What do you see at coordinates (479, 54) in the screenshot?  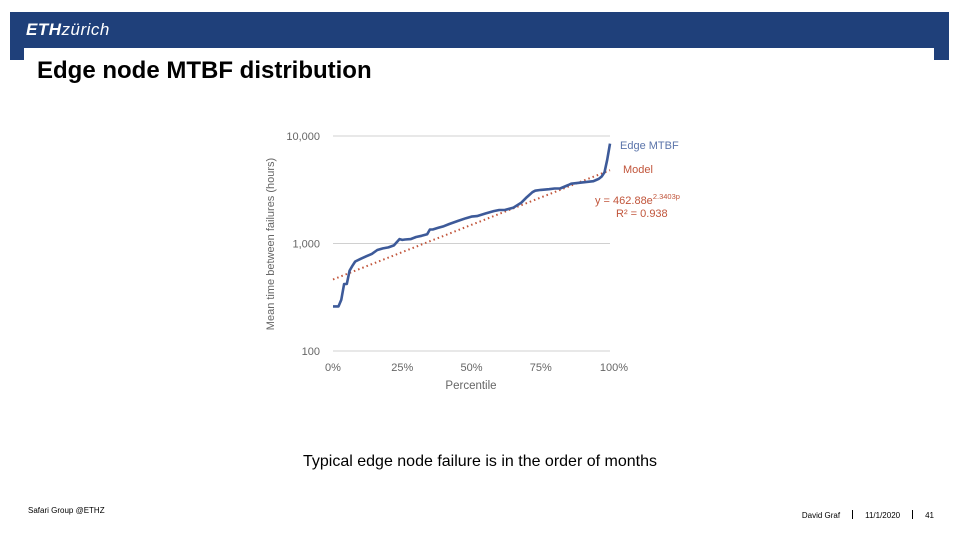 I see `header-content-strip` at bounding box center [479, 54].